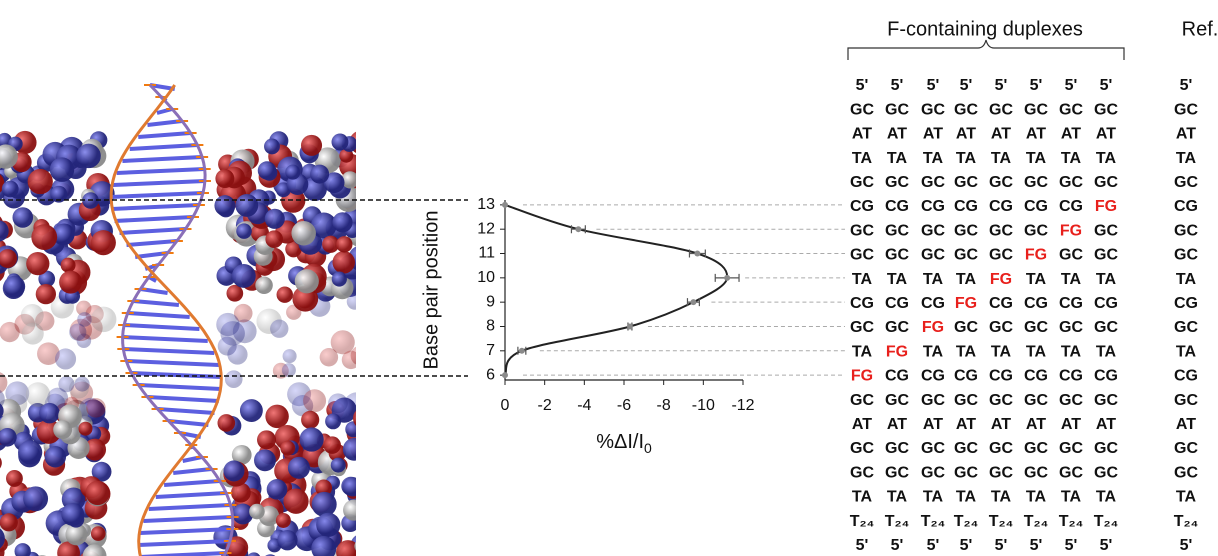  What do you see at coordinates (697, 253) in the screenshot?
I see `point` at bounding box center [697, 253].